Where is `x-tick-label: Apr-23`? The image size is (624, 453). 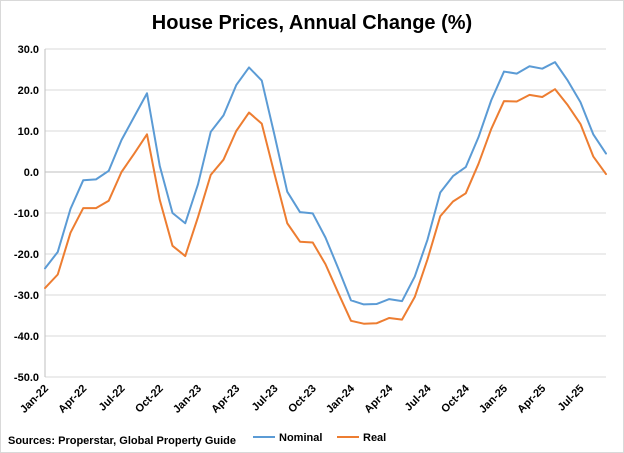
x-tick-label: Apr-23 is located at coordinates (225, 399).